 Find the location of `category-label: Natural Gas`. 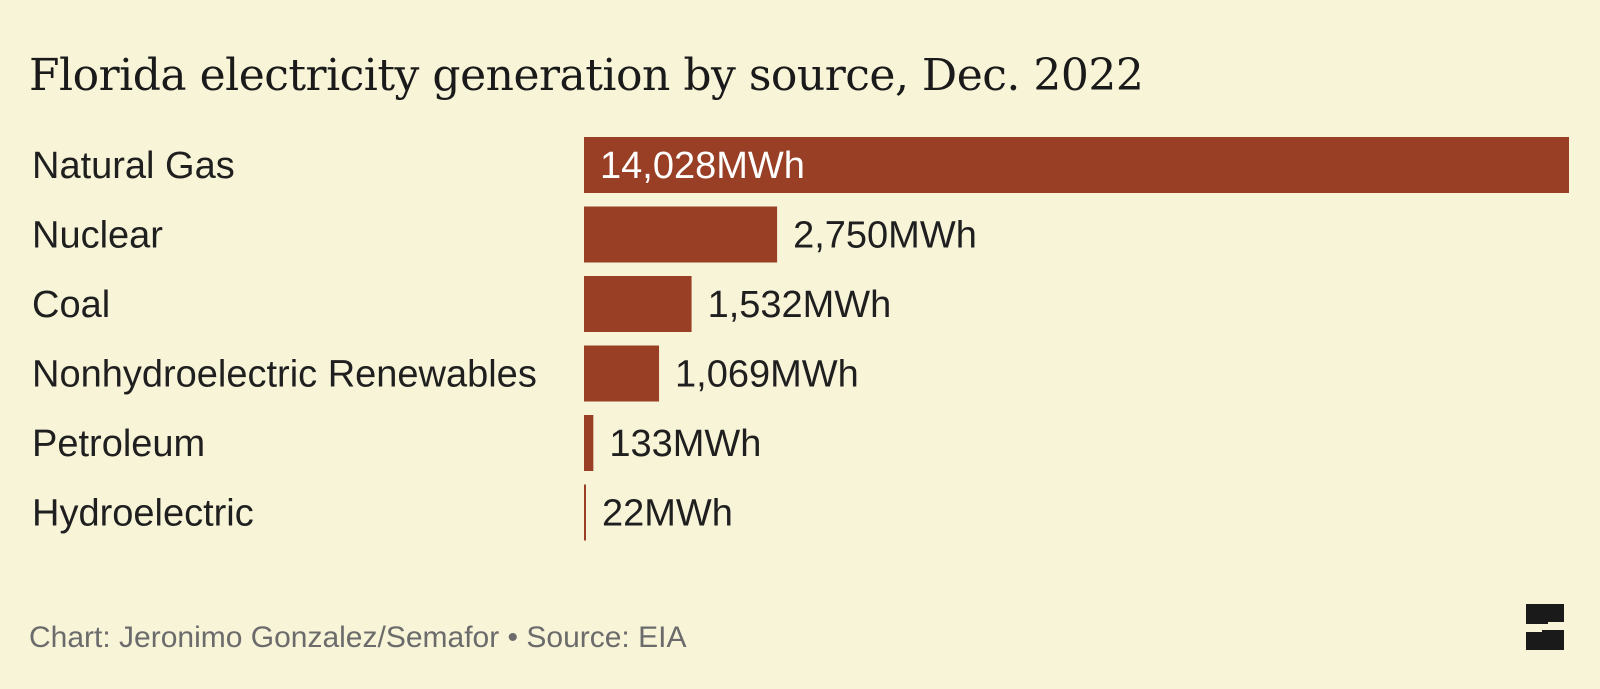

category-label: Natural Gas is located at coordinates (133, 166).